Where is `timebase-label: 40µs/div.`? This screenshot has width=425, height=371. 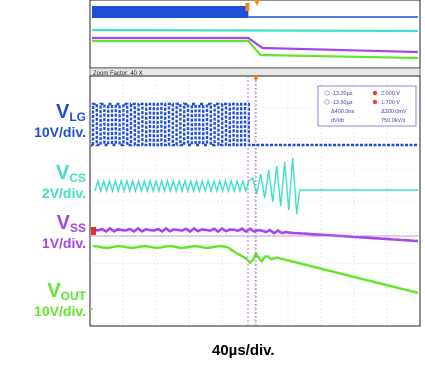 timebase-label: 40µs/div. is located at coordinates (243, 350).